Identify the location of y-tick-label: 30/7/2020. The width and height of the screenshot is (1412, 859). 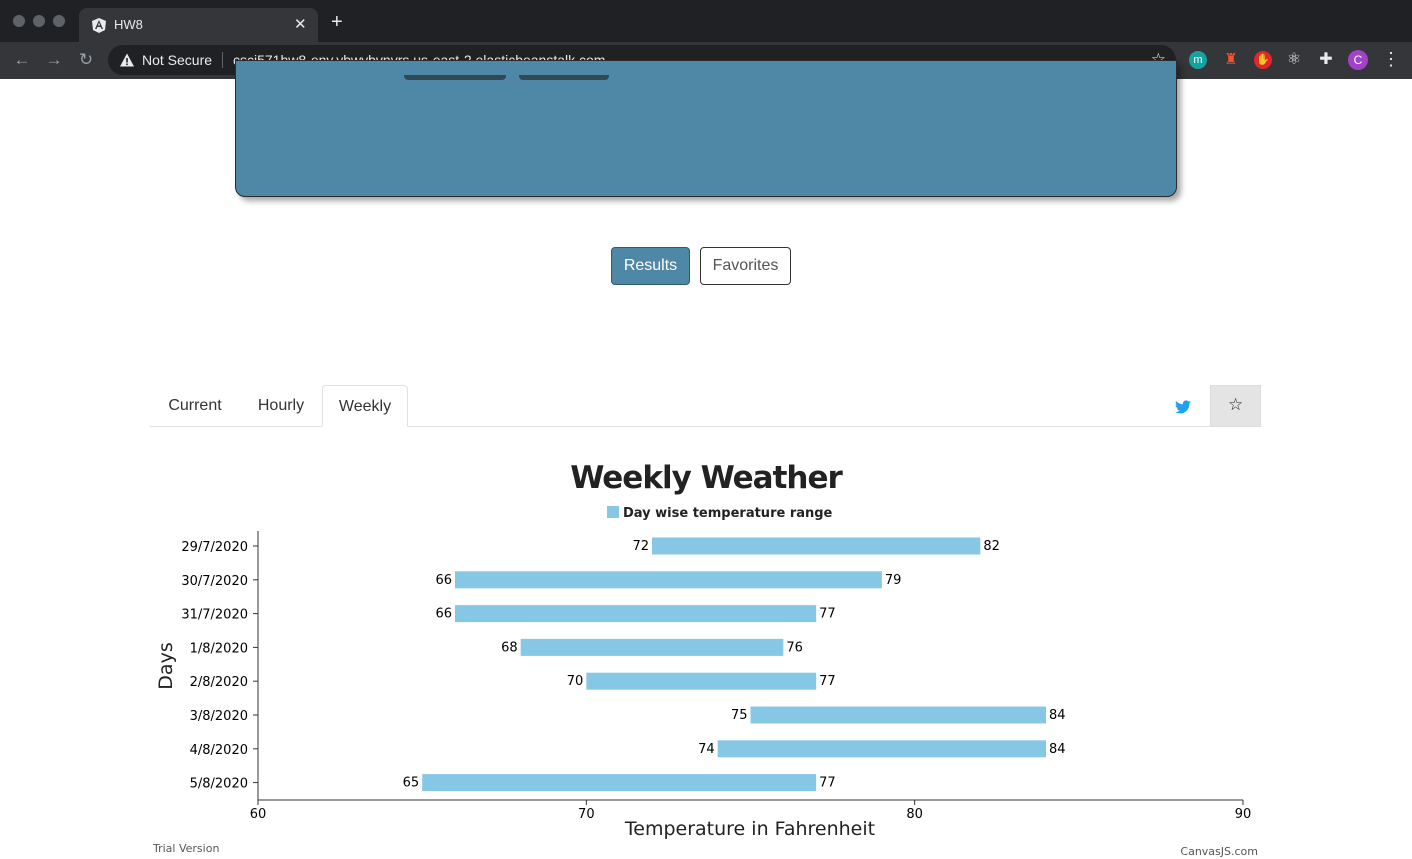
(214, 581).